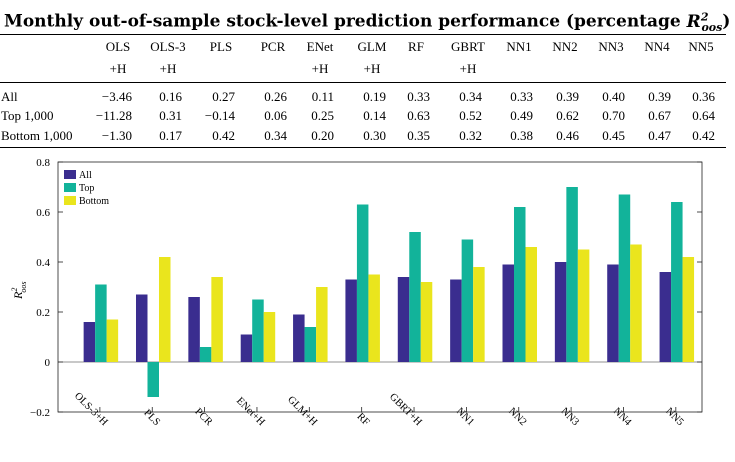  What do you see at coordinates (223, 96) in the screenshot?
I see `table-cell: 0.27` at bounding box center [223, 96].